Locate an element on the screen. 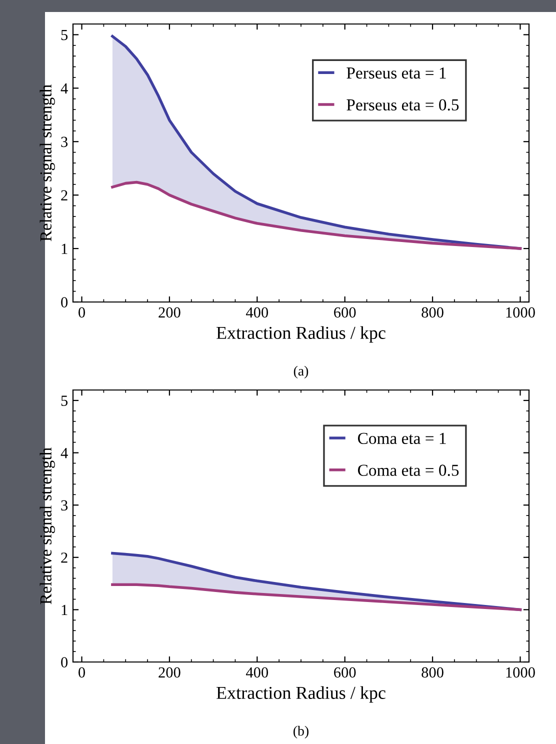 This screenshot has height=744, width=556. legend-label: Perseus eta = 1 is located at coordinates (396, 73).